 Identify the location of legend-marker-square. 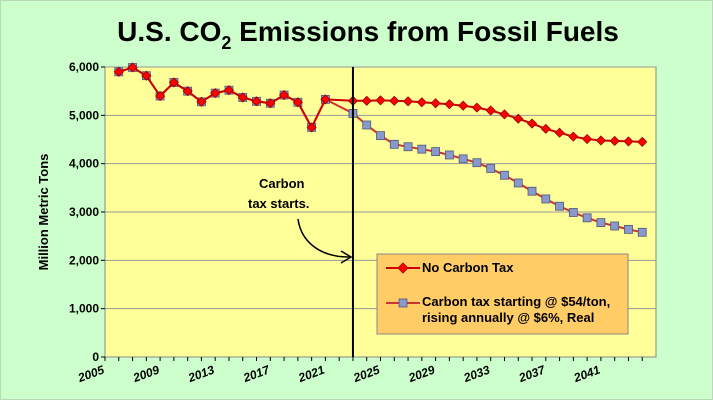
(403, 303).